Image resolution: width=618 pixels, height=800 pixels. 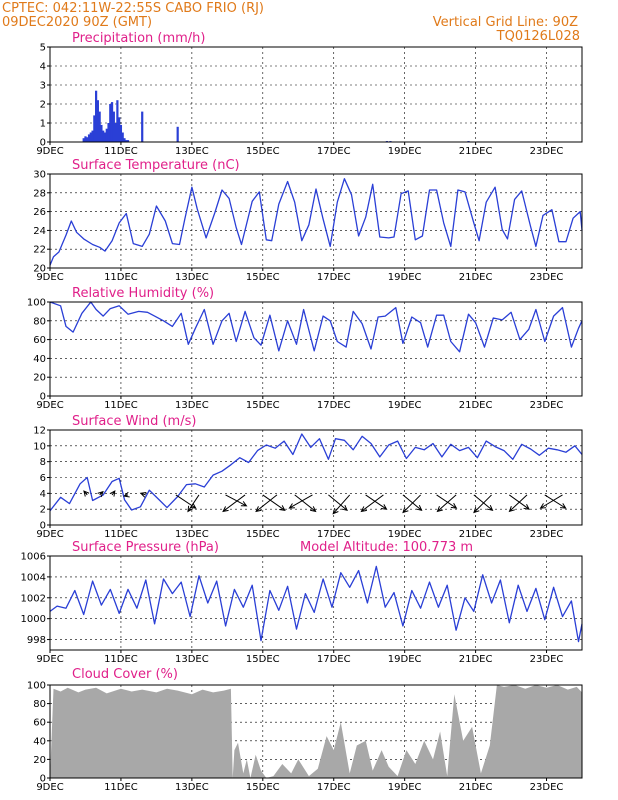 What do you see at coordinates (43, 48) in the screenshot?
I see `precip-ytick-label: 5` at bounding box center [43, 48].